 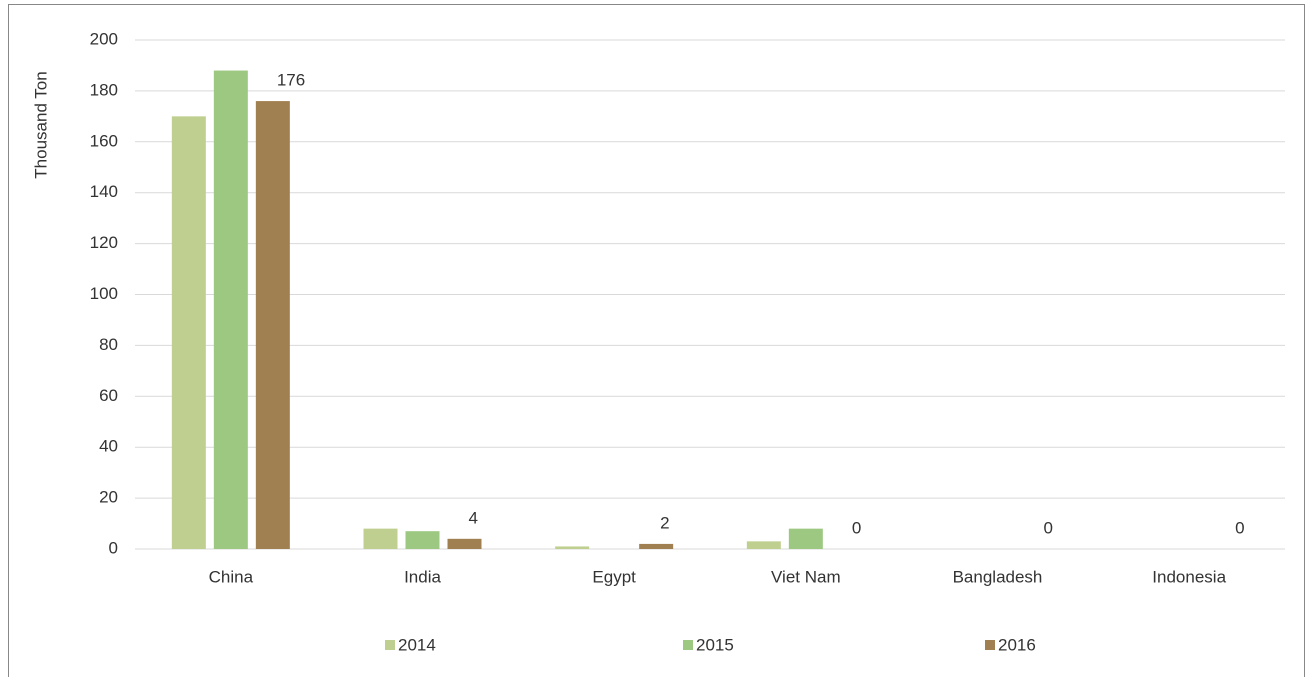 What do you see at coordinates (104, 242) in the screenshot?
I see `y-tick-label: 120` at bounding box center [104, 242].